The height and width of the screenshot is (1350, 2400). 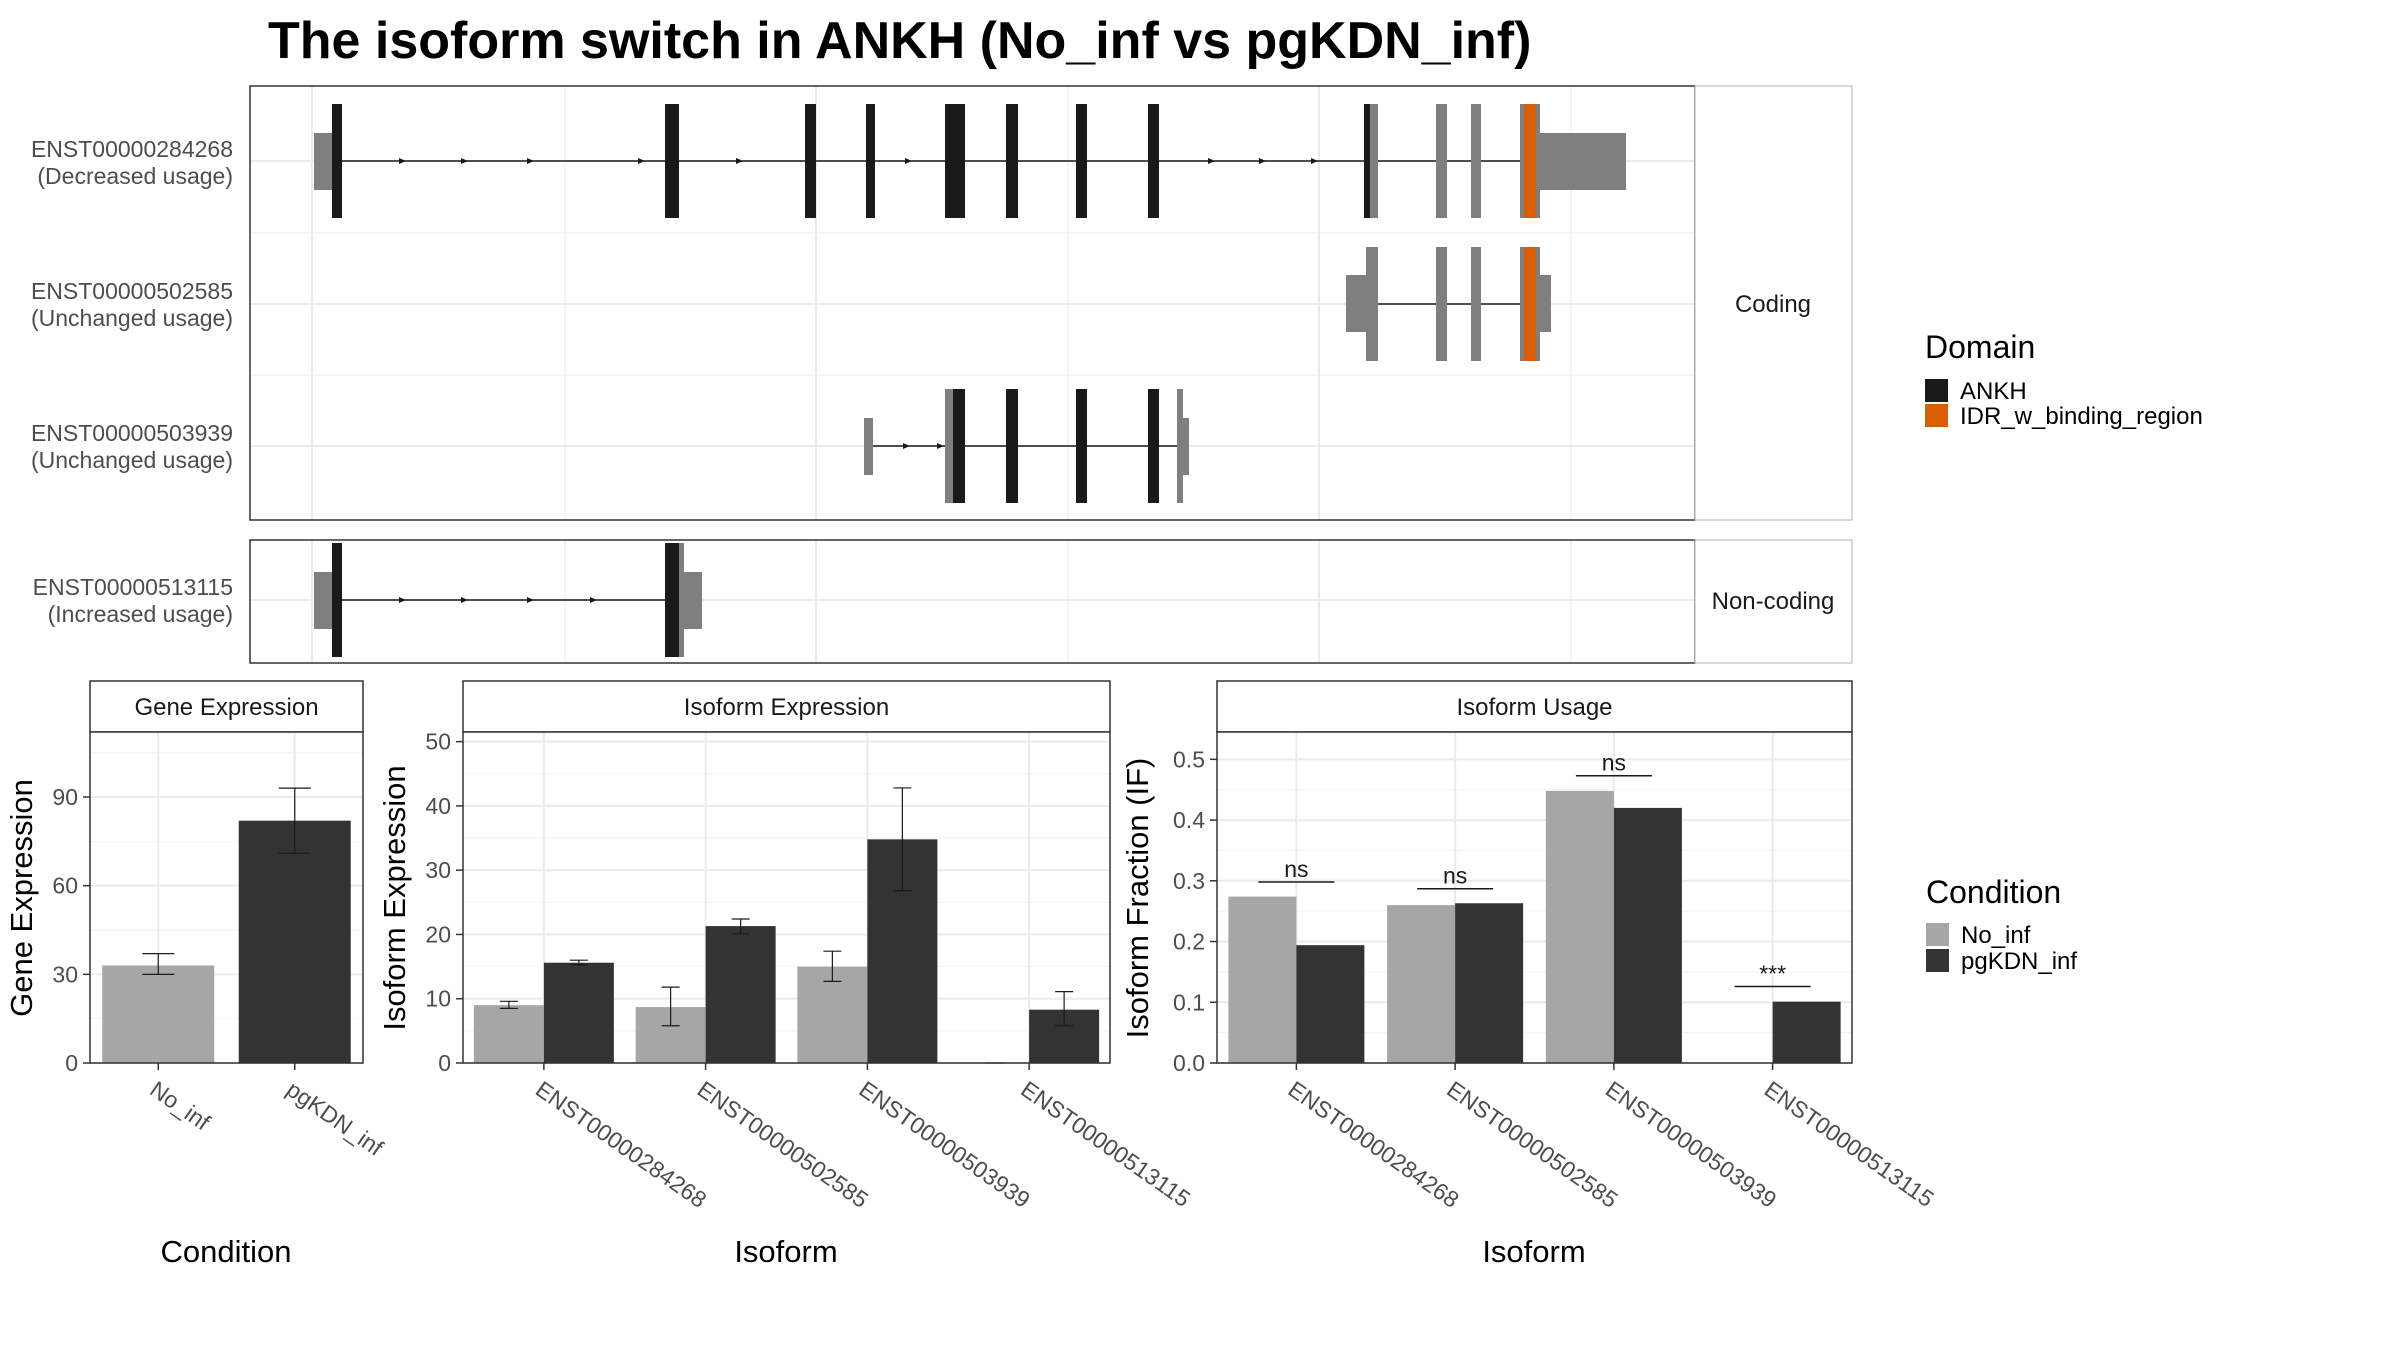 I want to click on idr-domain-exon, so click(x=1530, y=304).